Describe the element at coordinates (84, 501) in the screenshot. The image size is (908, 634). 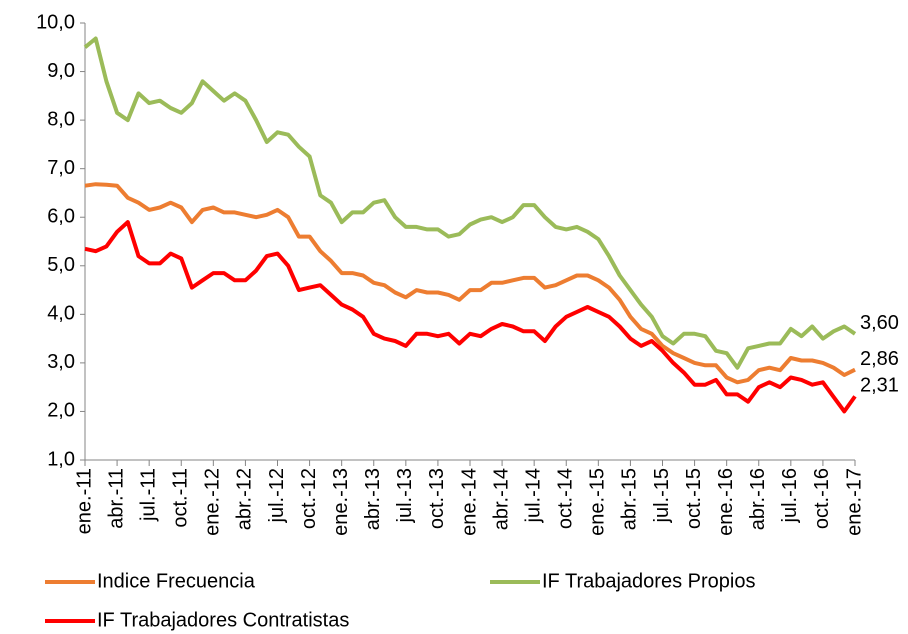
I see `x-tick-label: ene.-11` at that location.